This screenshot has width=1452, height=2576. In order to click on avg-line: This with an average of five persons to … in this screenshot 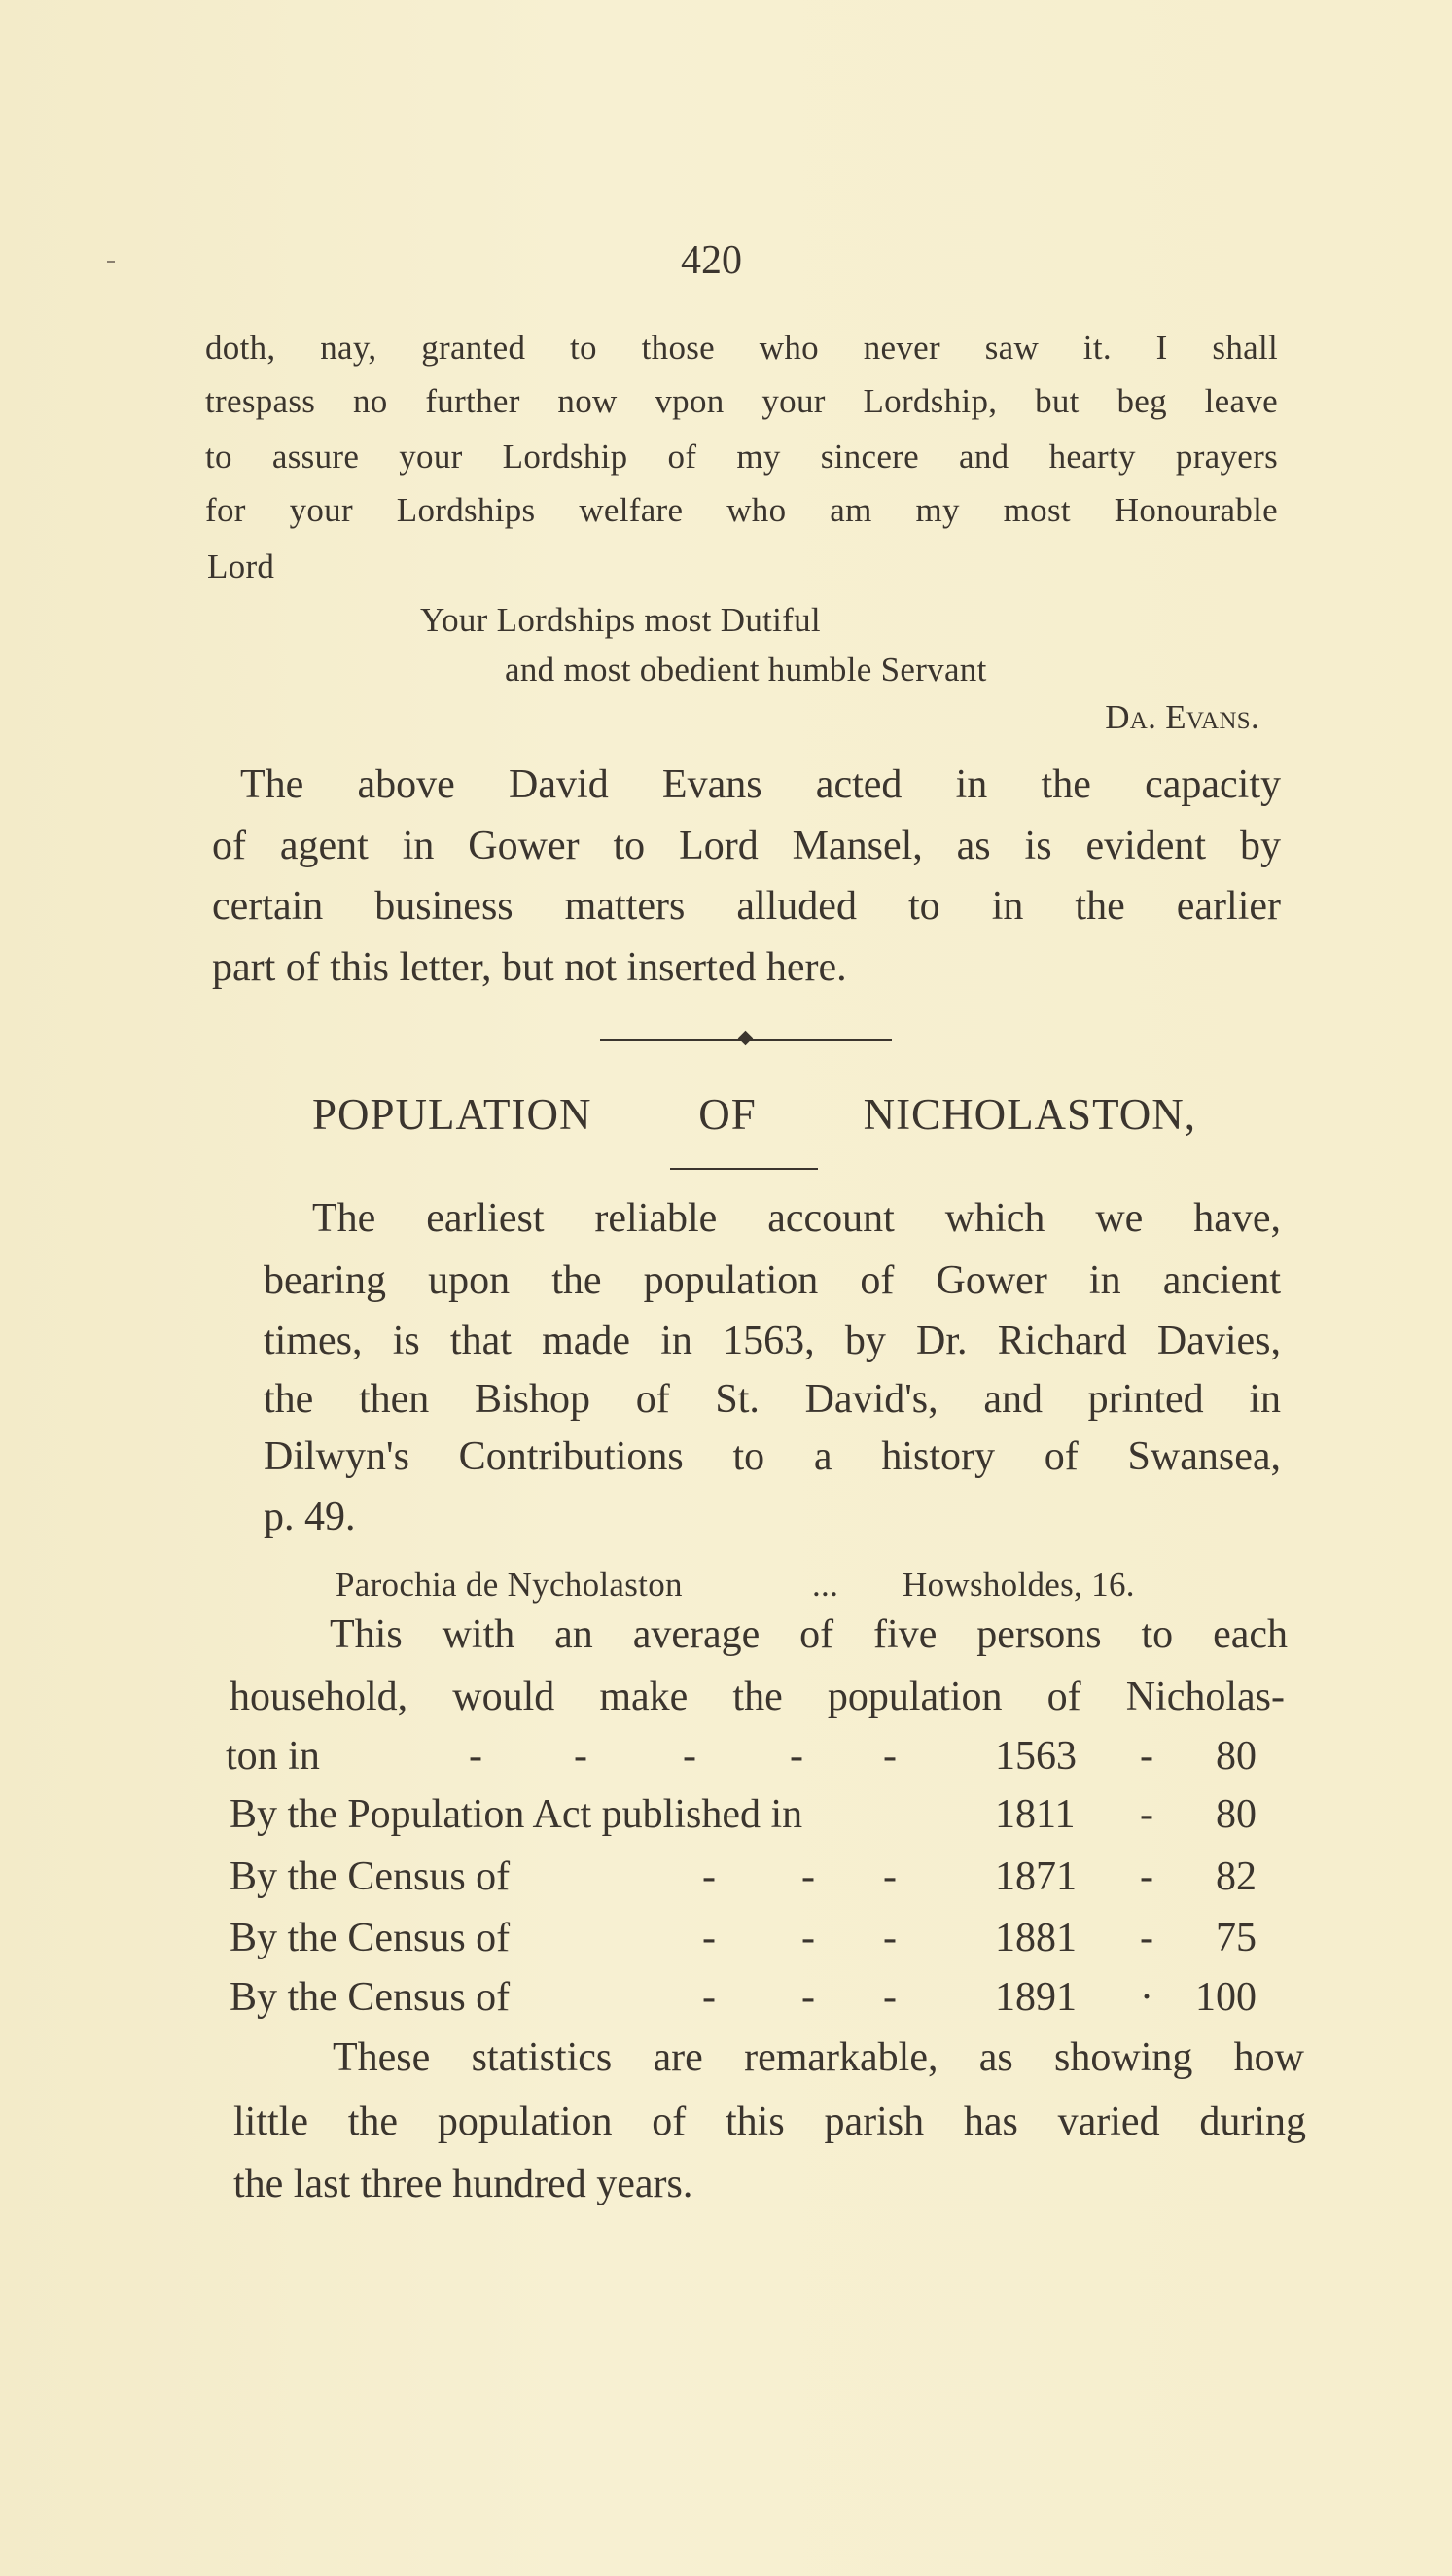, I will do `click(809, 1634)`.